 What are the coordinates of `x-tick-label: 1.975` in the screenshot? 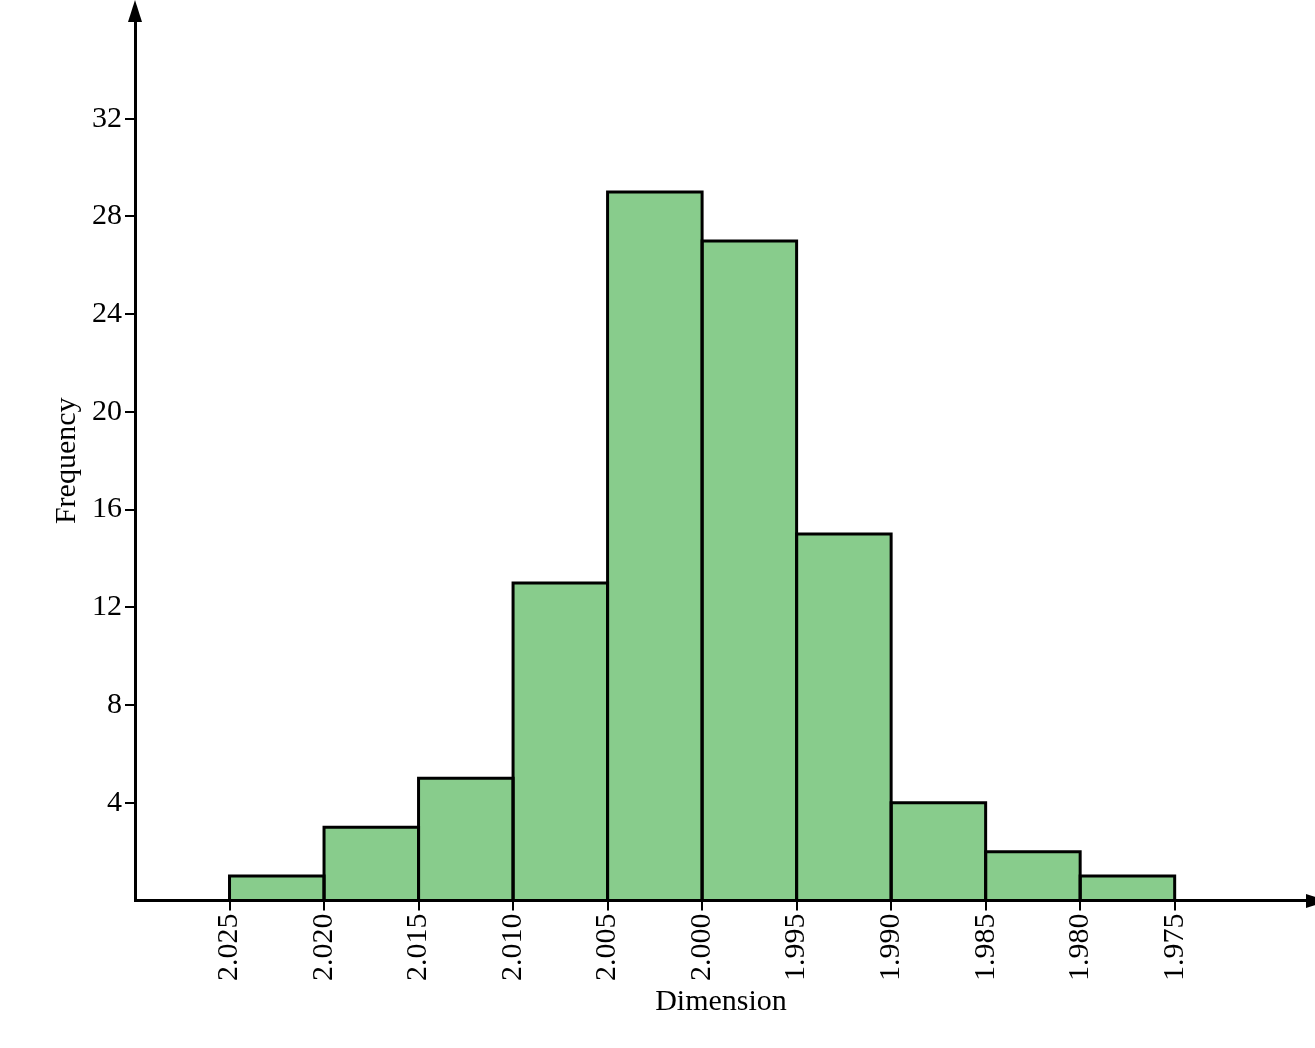 It's located at (1172, 947).